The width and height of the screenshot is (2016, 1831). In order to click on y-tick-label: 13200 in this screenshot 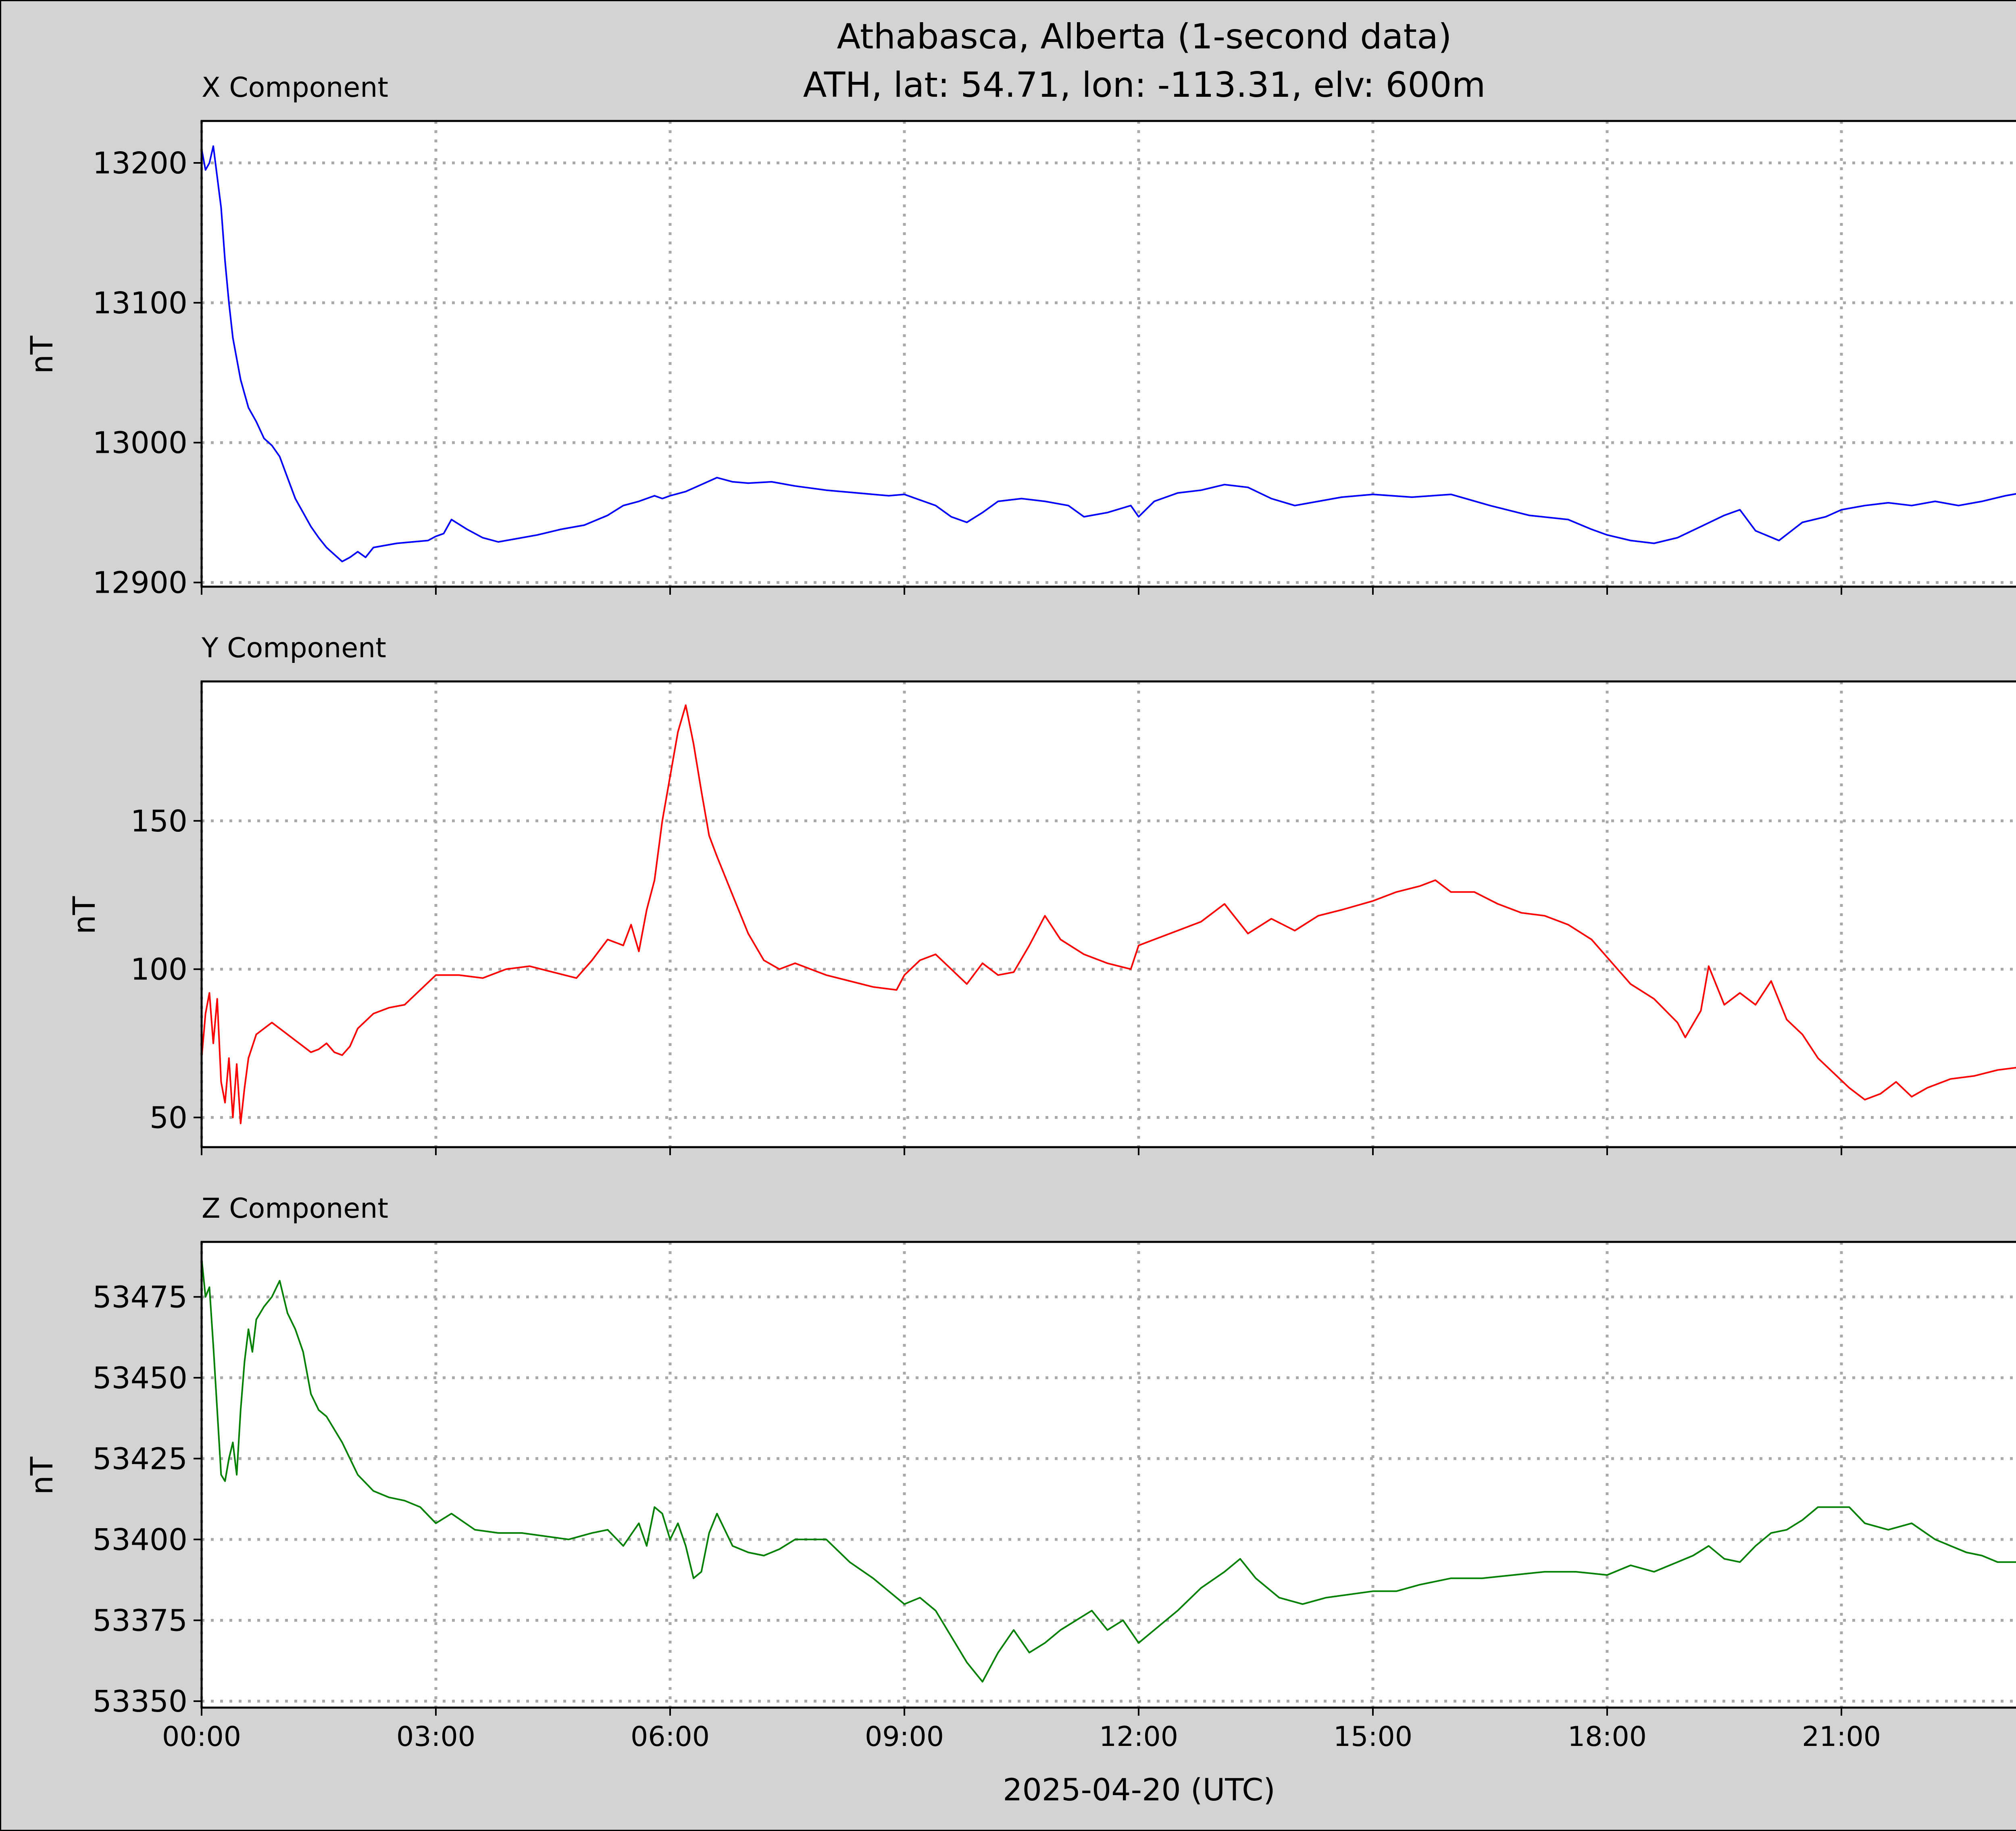, I will do `click(140, 163)`.